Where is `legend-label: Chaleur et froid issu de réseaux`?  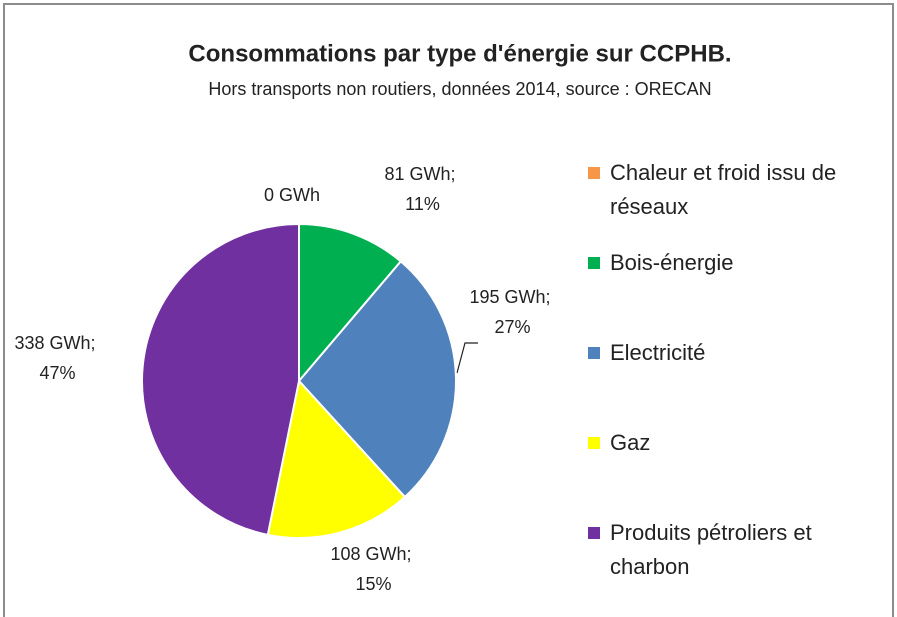 legend-label: Chaleur et froid issu de réseaux is located at coordinates (723, 189).